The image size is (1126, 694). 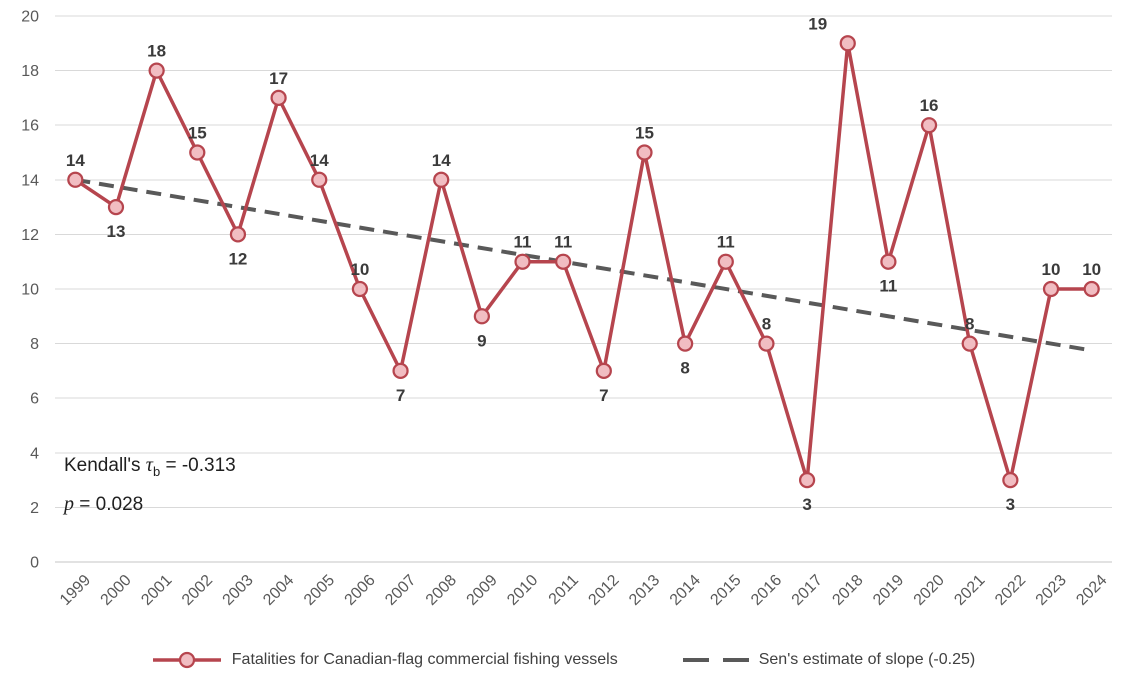 What do you see at coordinates (75, 590) in the screenshot?
I see `x-tick-label: 1999` at bounding box center [75, 590].